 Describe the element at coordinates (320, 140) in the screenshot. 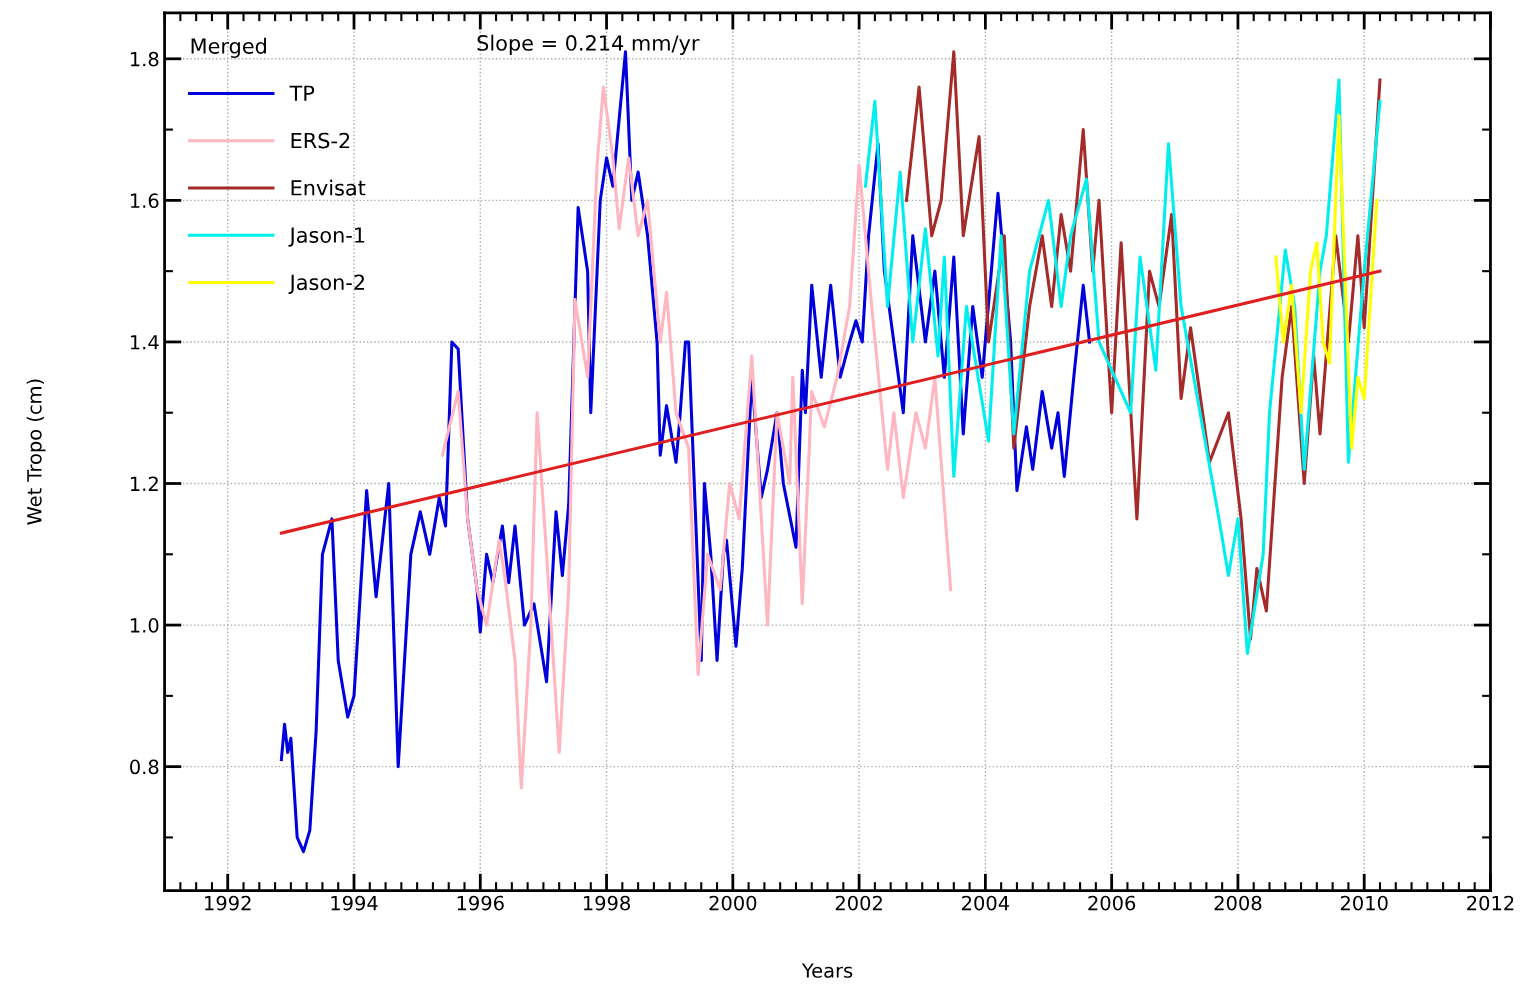

I see `legend-label: ERS-2` at that location.